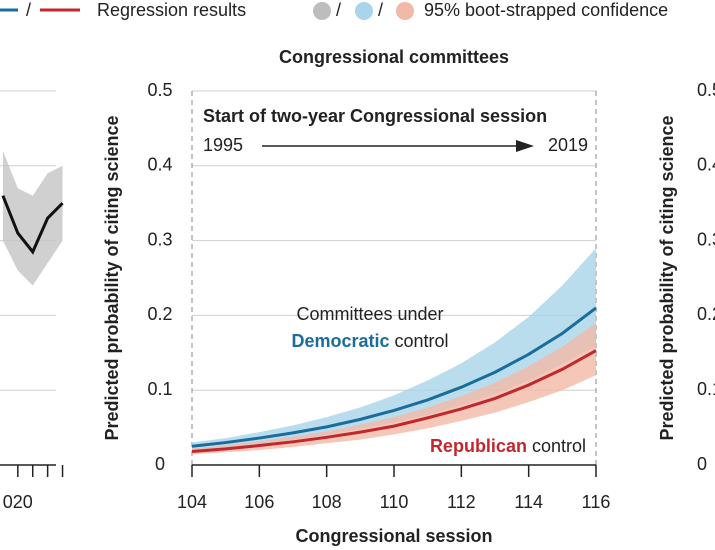  I want to click on annotation-end: 2019, so click(568, 145).